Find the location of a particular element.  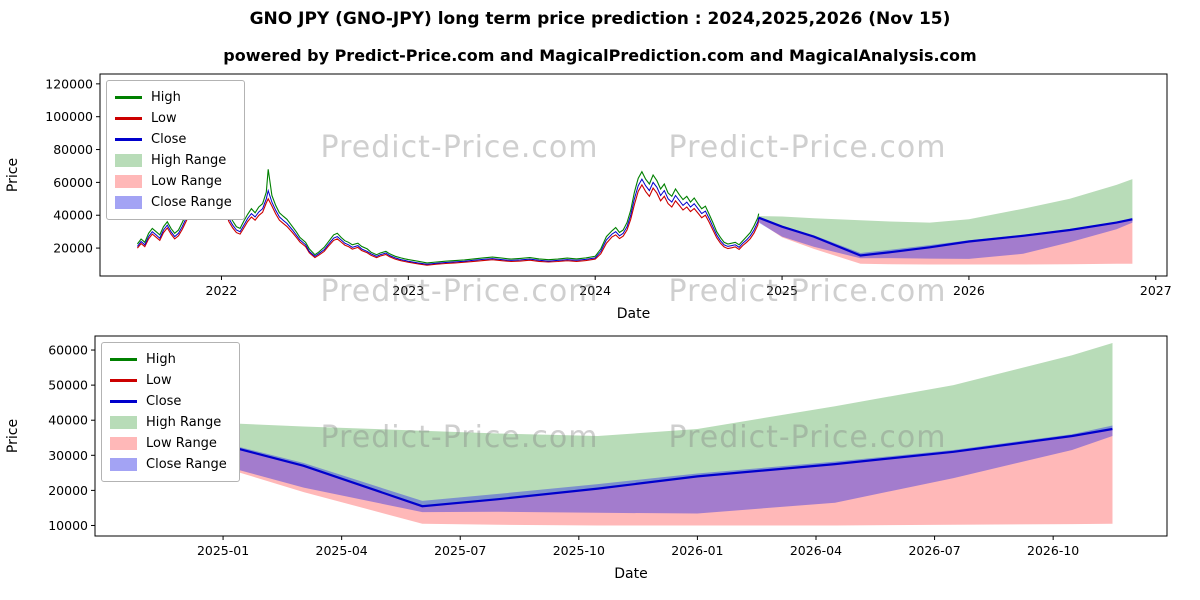

y-tick-label: 80000 is located at coordinates (73, 149).